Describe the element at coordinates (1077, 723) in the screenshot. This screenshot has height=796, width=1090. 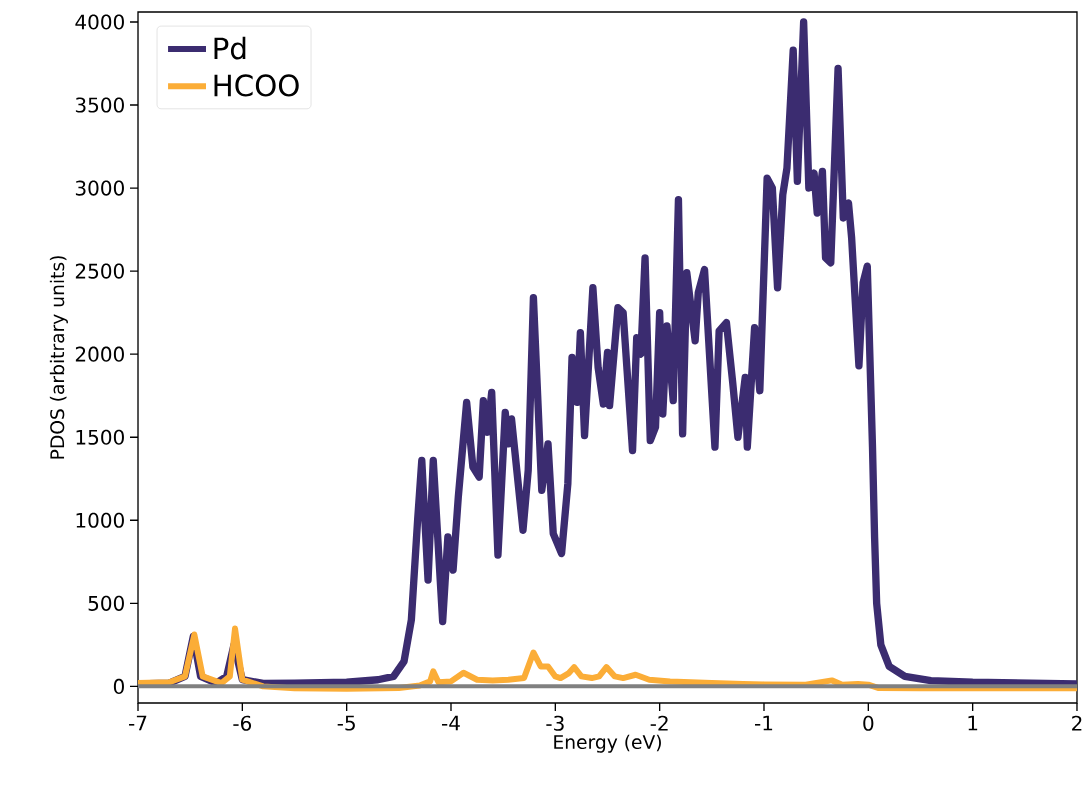
I see `x-tick-label: 2` at that location.